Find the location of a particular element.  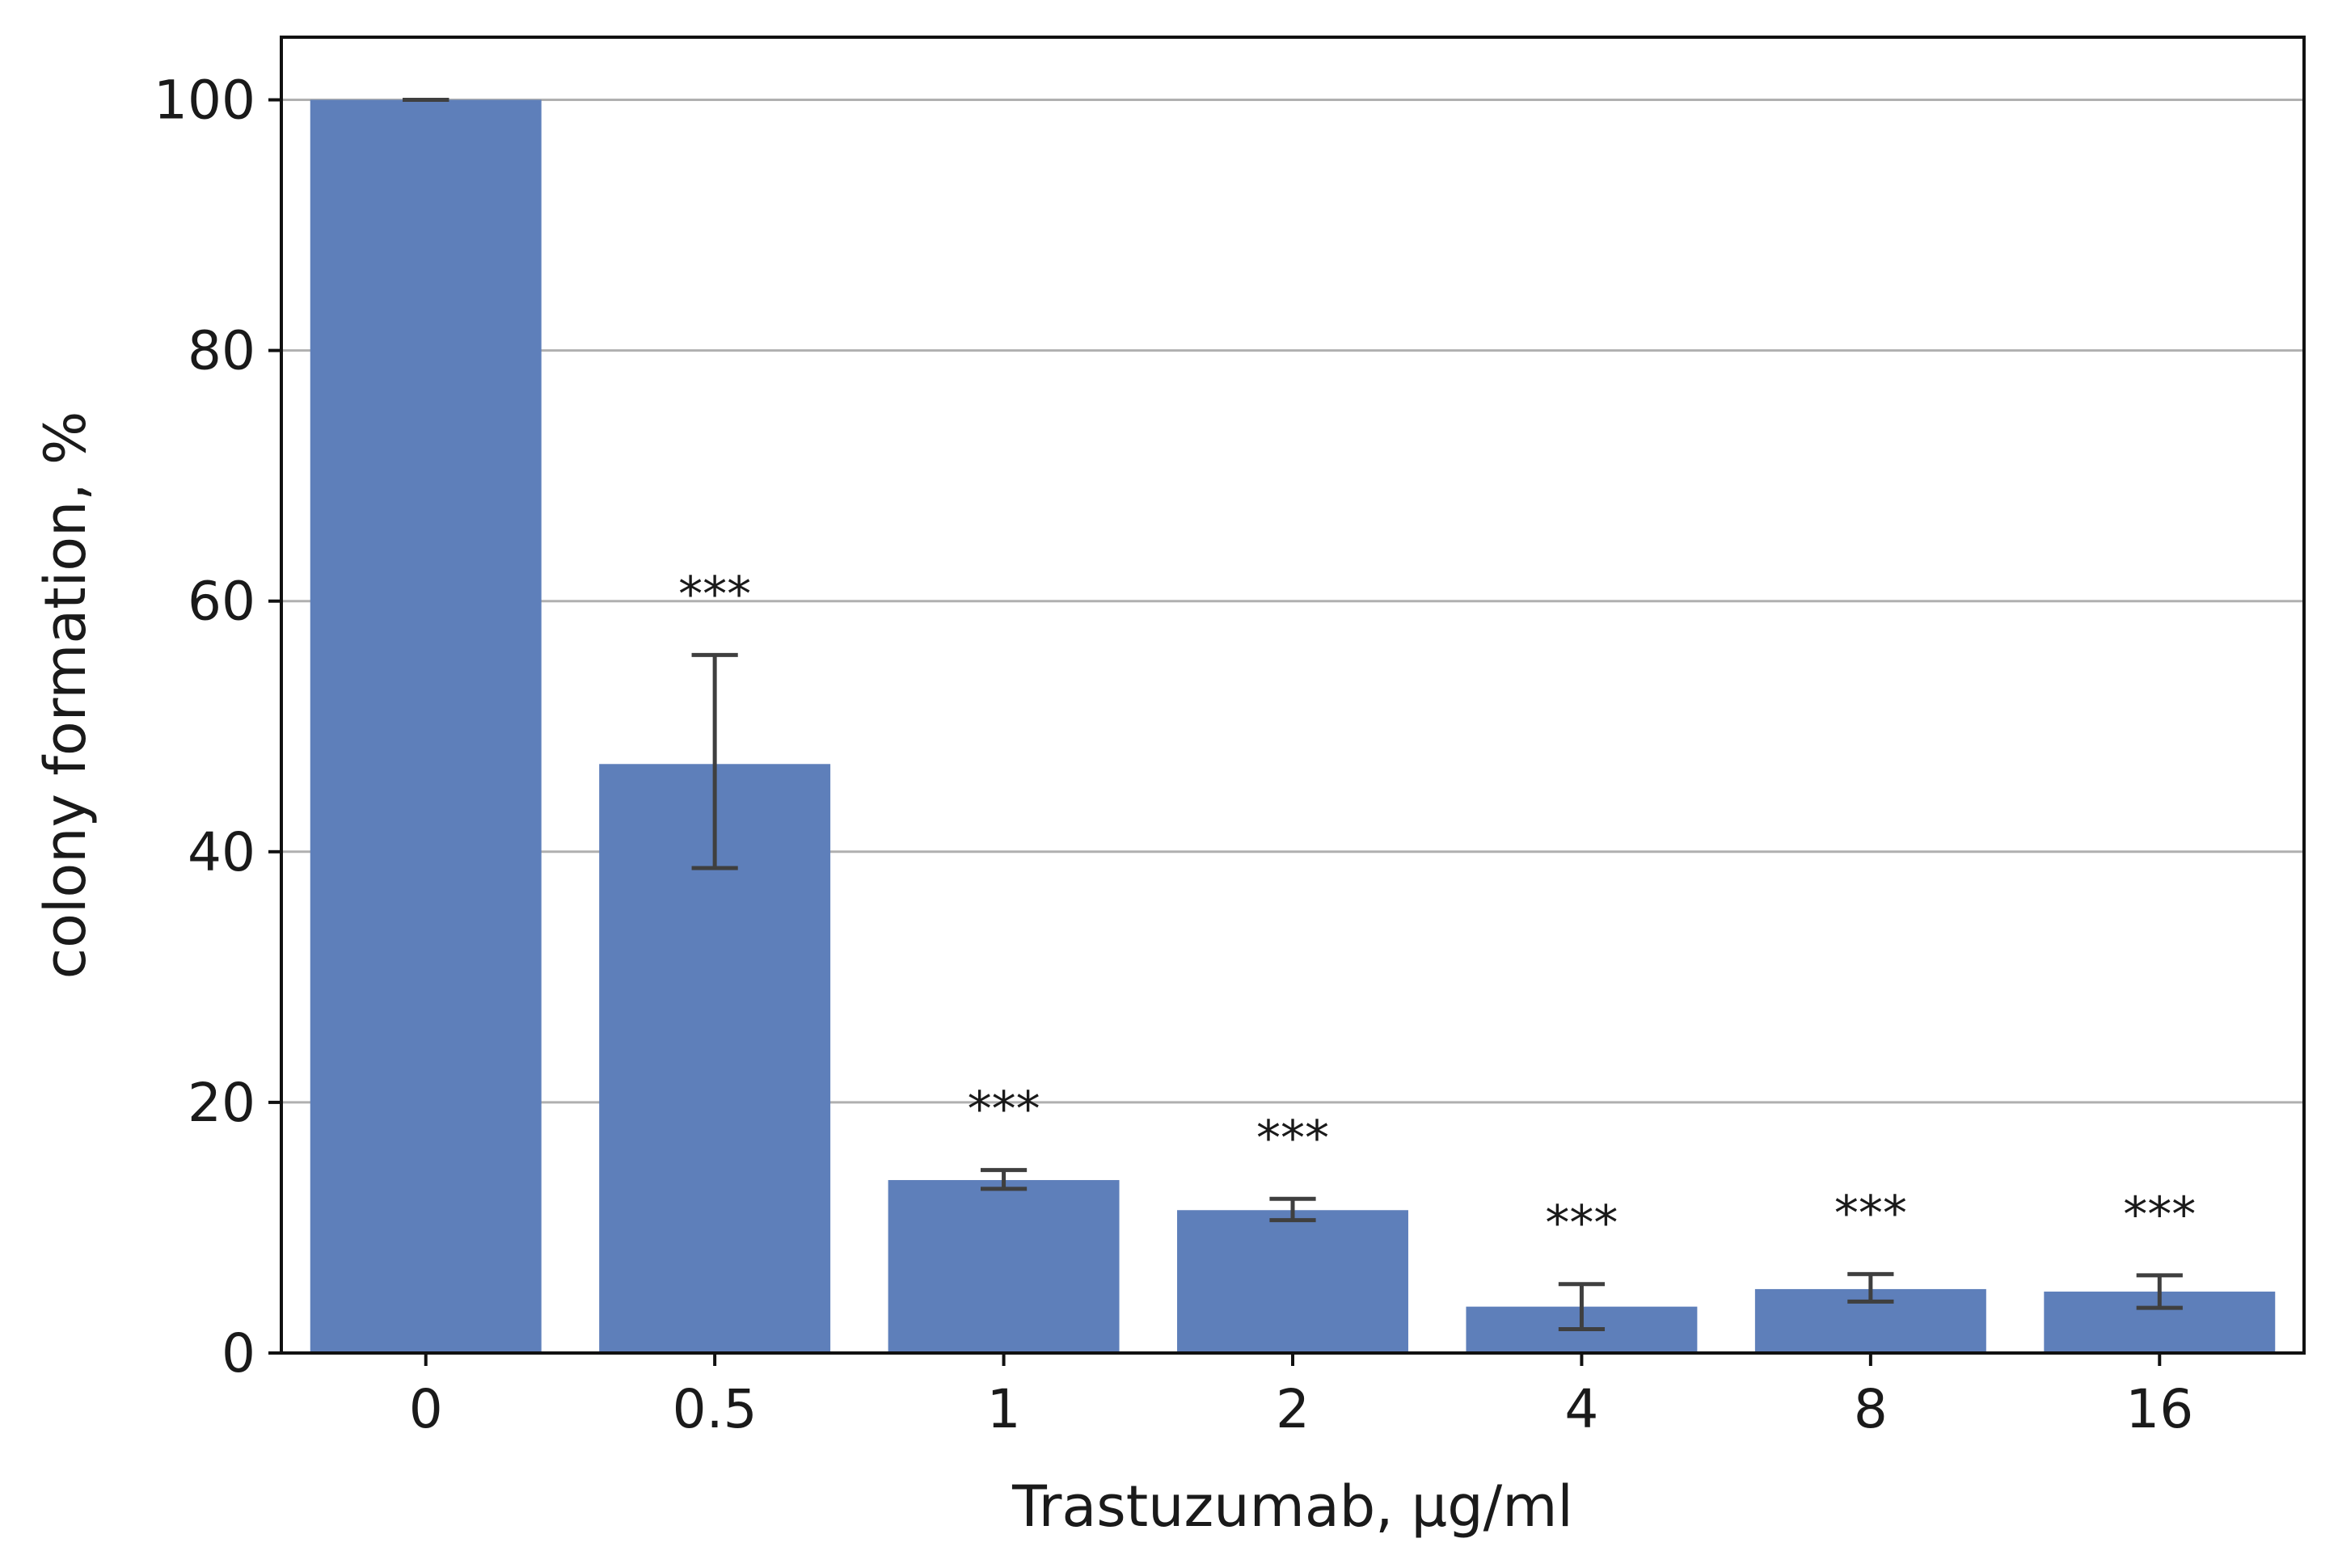

y-tick-label: 80 is located at coordinates (222, 351).